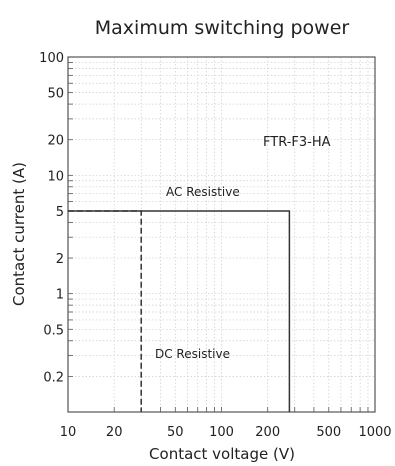 The image size is (395, 466). I want to click on series-label-ac-resistive: AC Resistive, so click(203, 192).